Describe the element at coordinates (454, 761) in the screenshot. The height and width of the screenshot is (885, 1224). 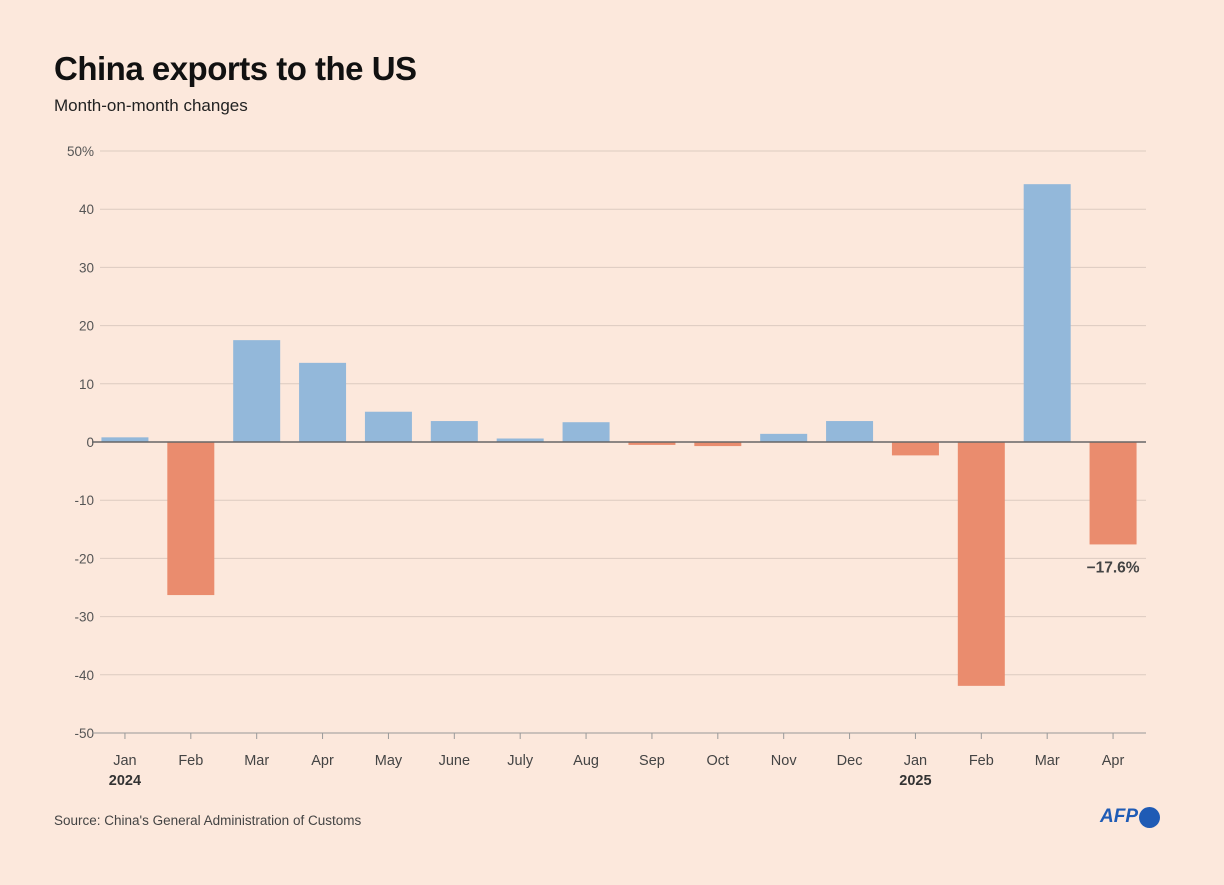
I see `x-tick-label: June` at that location.